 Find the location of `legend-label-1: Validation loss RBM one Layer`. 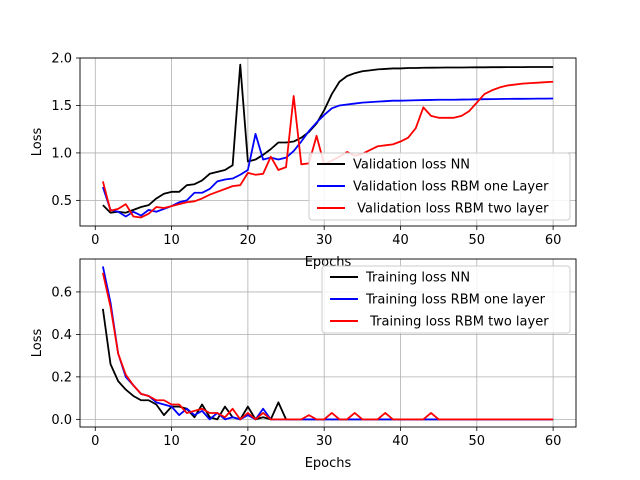

legend-label-1: Validation loss RBM one Layer is located at coordinates (451, 187).